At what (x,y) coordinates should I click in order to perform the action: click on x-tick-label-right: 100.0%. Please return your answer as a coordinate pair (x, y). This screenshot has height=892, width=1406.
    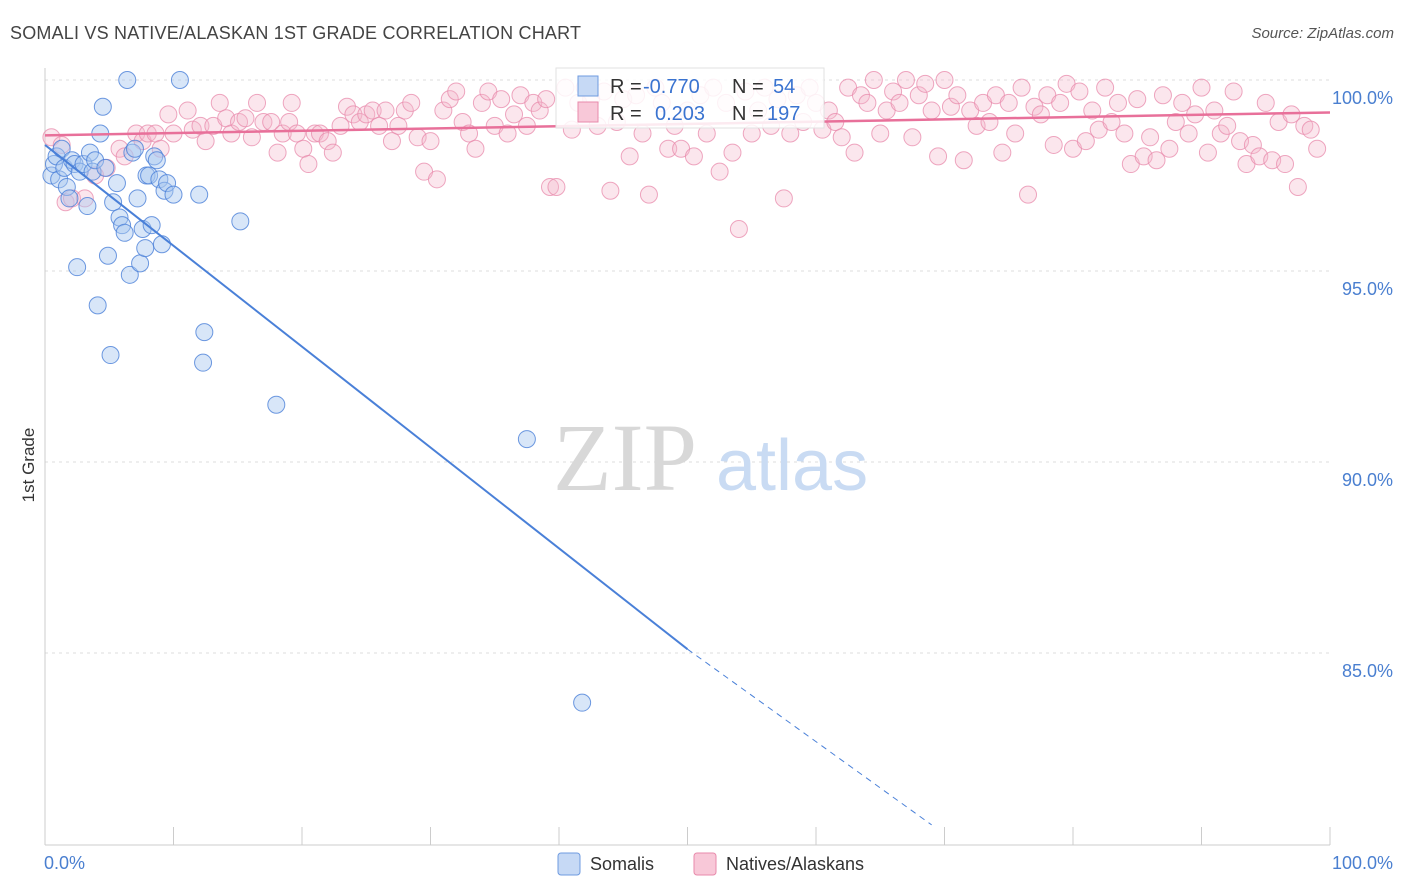
    Looking at the image, I should click on (1362, 863).